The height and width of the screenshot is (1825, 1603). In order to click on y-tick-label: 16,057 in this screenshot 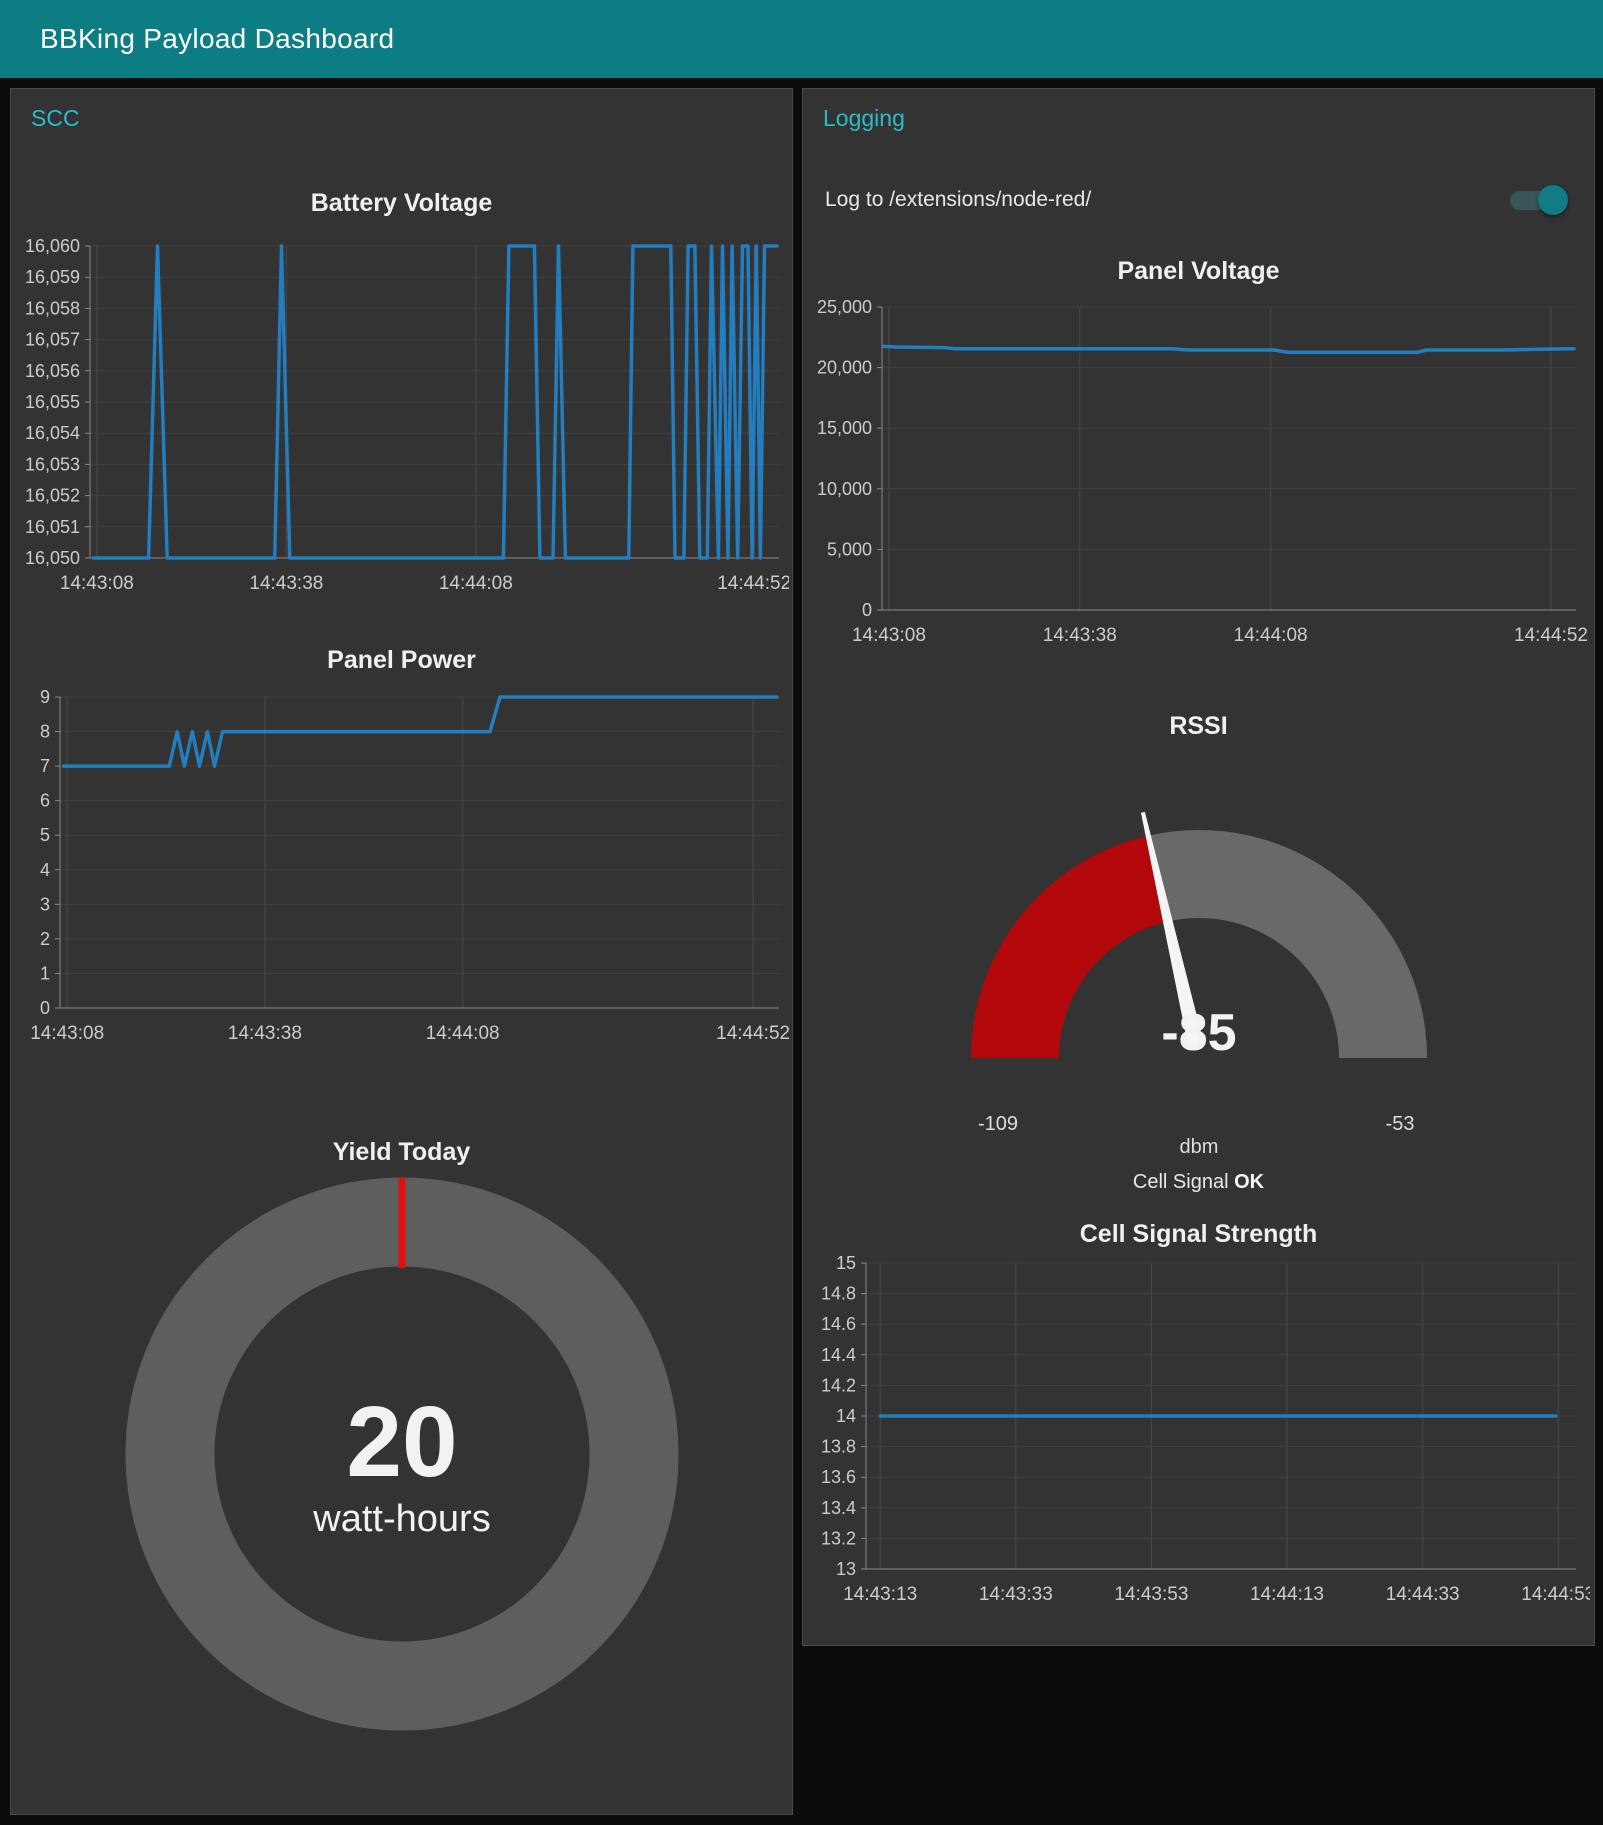, I will do `click(52, 340)`.